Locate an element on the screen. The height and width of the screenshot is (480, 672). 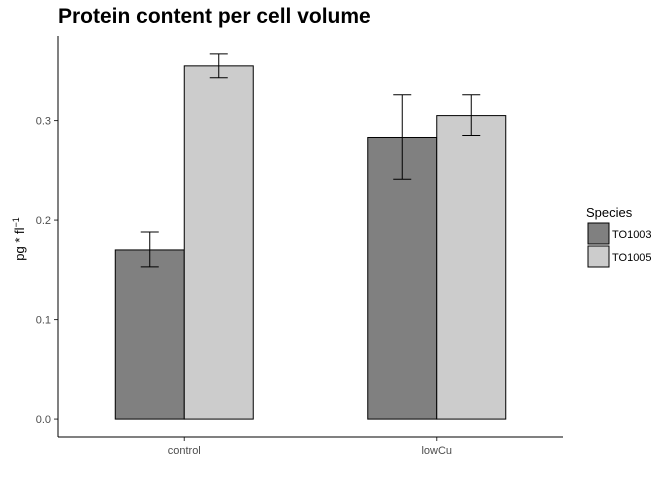
y-tick-label: 0.3 is located at coordinates (43, 122).